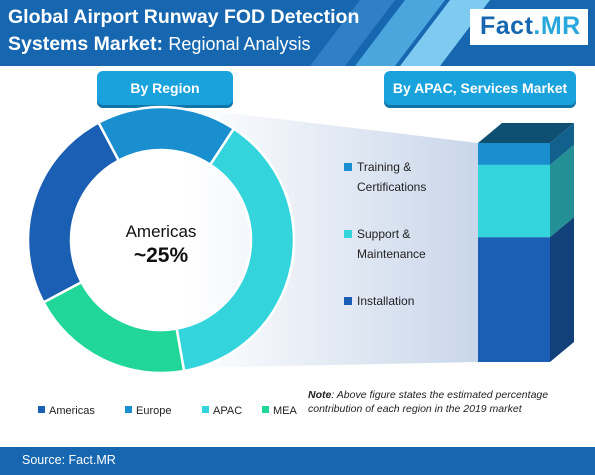 The image size is (595, 475). Describe the element at coordinates (348, 234) in the screenshot. I see `bar-legend-swatch-support-maintenance` at that location.